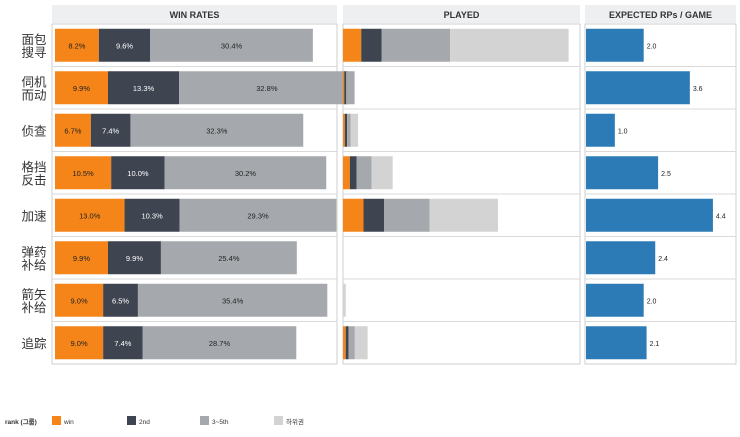  I want to click on expected-rp-label: 3.6, so click(698, 89).